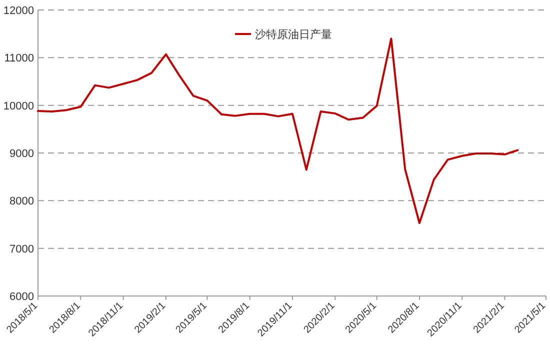 Image resolution: width=550 pixels, height=351 pixels. Describe the element at coordinates (22, 249) in the screenshot. I see `y-tick-label: 7000` at that location.